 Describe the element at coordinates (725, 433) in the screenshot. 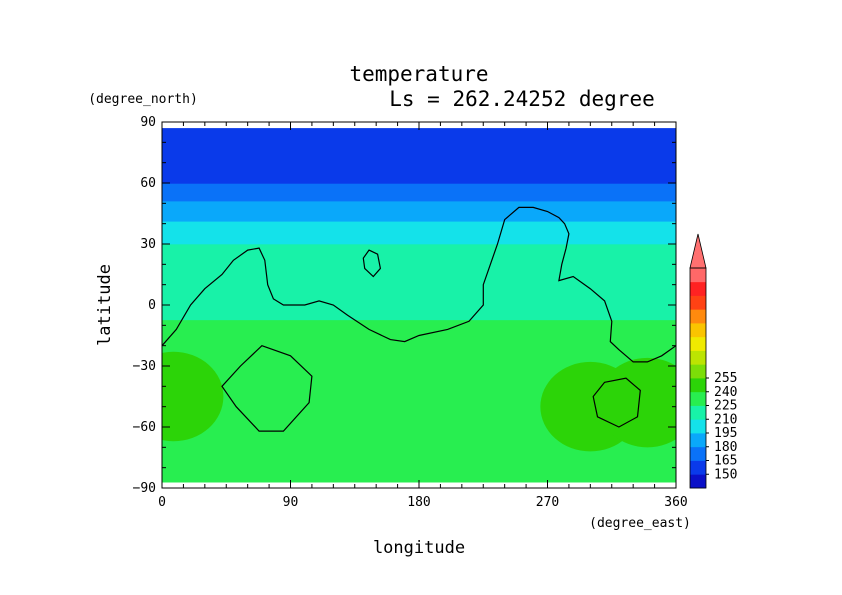

I see `colorbar-label: 195` at that location.